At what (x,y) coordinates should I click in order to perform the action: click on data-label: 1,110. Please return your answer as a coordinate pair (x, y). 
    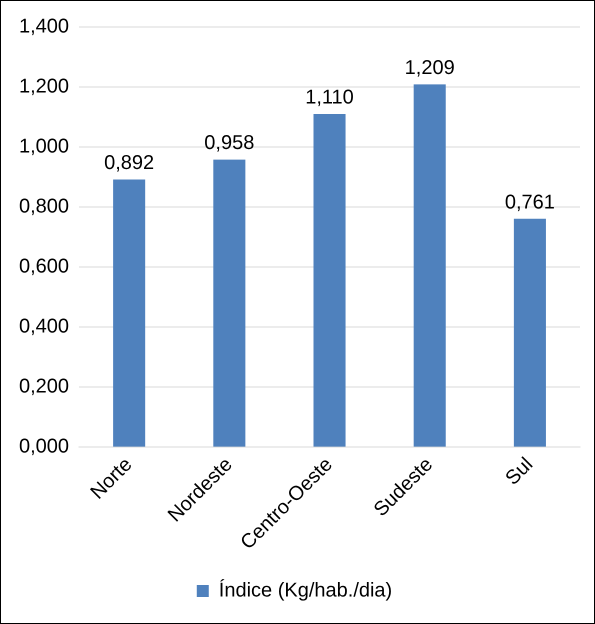
    Looking at the image, I should click on (329, 97).